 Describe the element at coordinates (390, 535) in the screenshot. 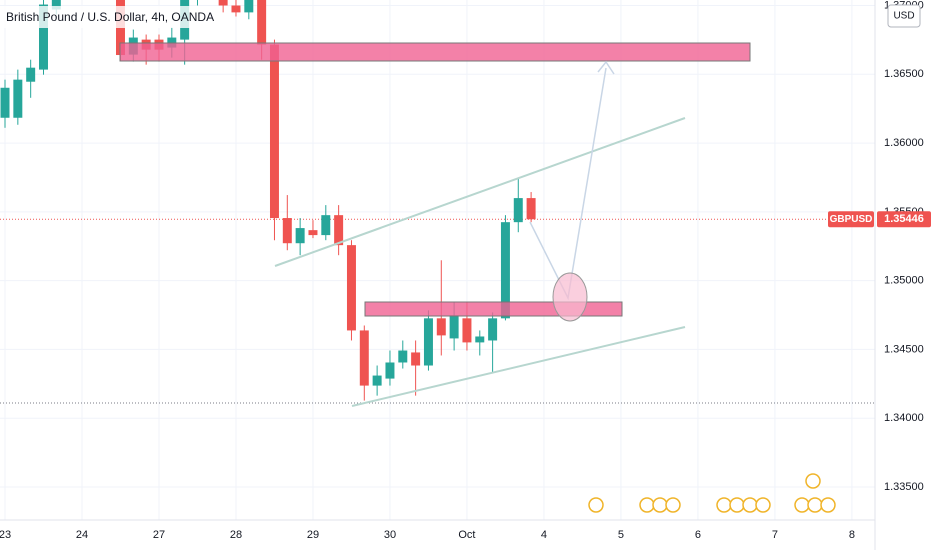

I see `x-tick-label: 30` at that location.